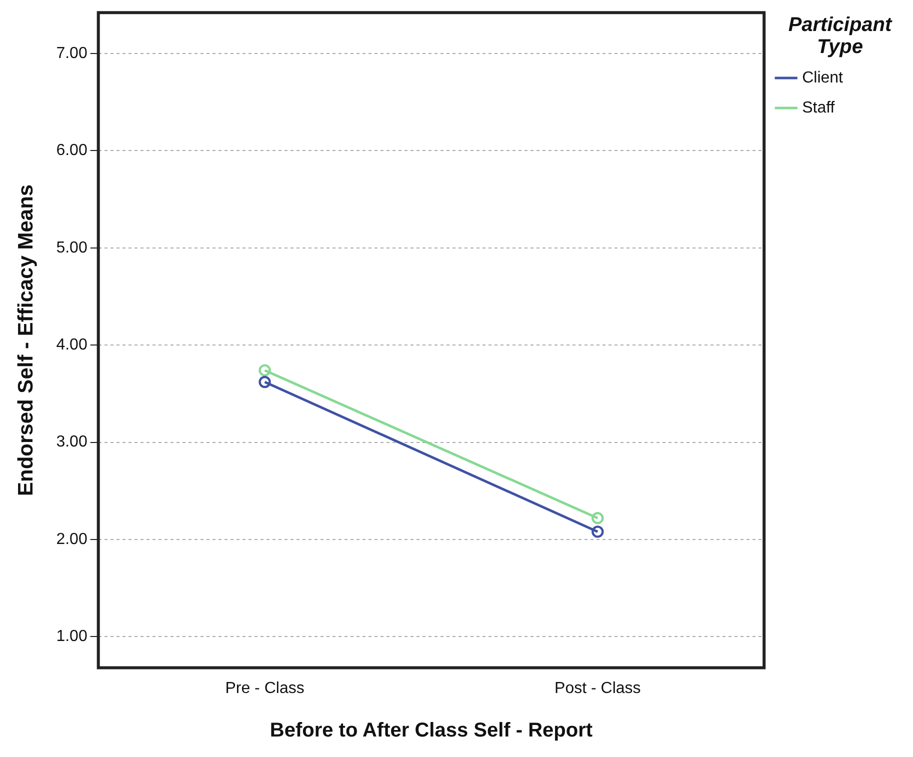 This screenshot has width=913, height=757. I want to click on legend-label: Staff, so click(819, 107).